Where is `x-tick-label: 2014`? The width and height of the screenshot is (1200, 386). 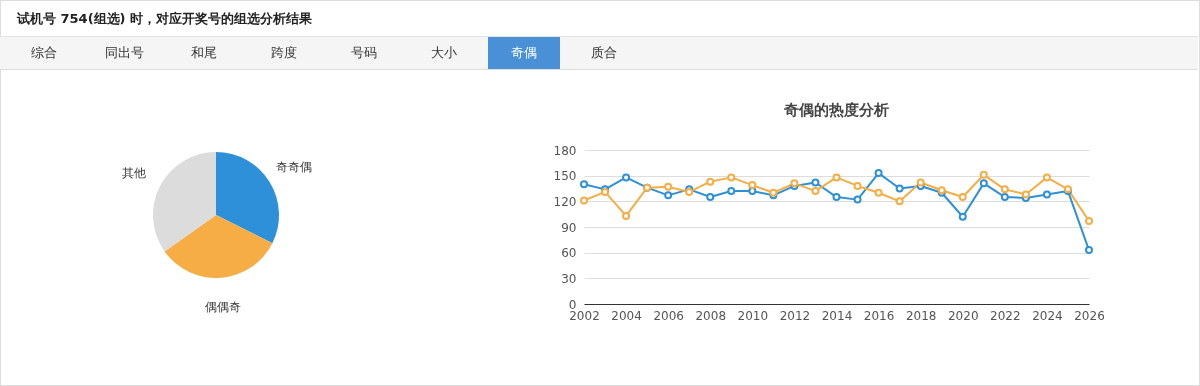 x-tick-label: 2014 is located at coordinates (837, 315).